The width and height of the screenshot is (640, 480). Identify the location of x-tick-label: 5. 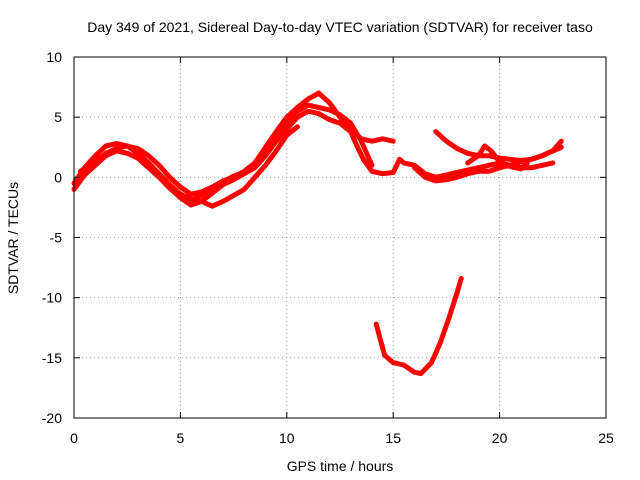
(181, 438).